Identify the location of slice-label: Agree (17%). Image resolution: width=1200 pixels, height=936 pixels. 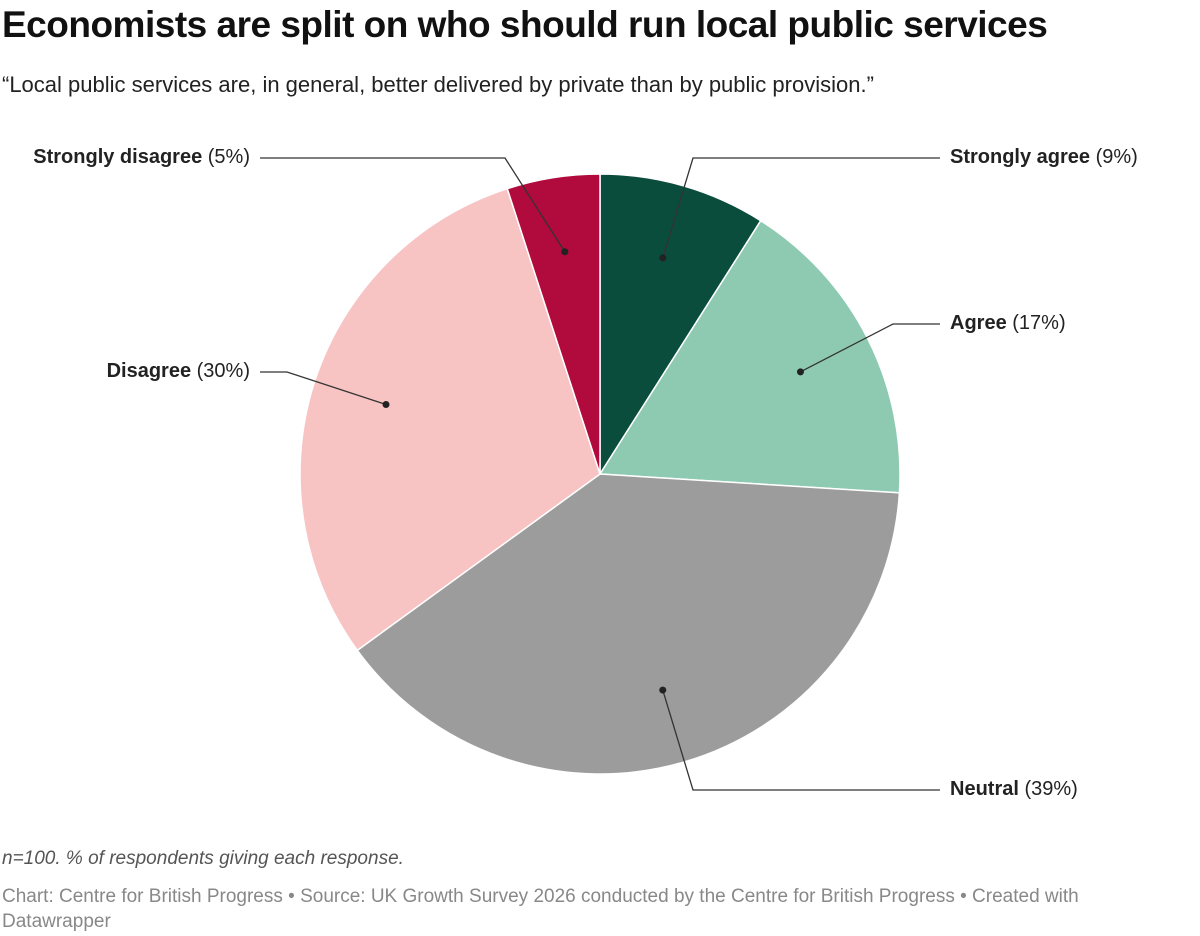
(1008, 323).